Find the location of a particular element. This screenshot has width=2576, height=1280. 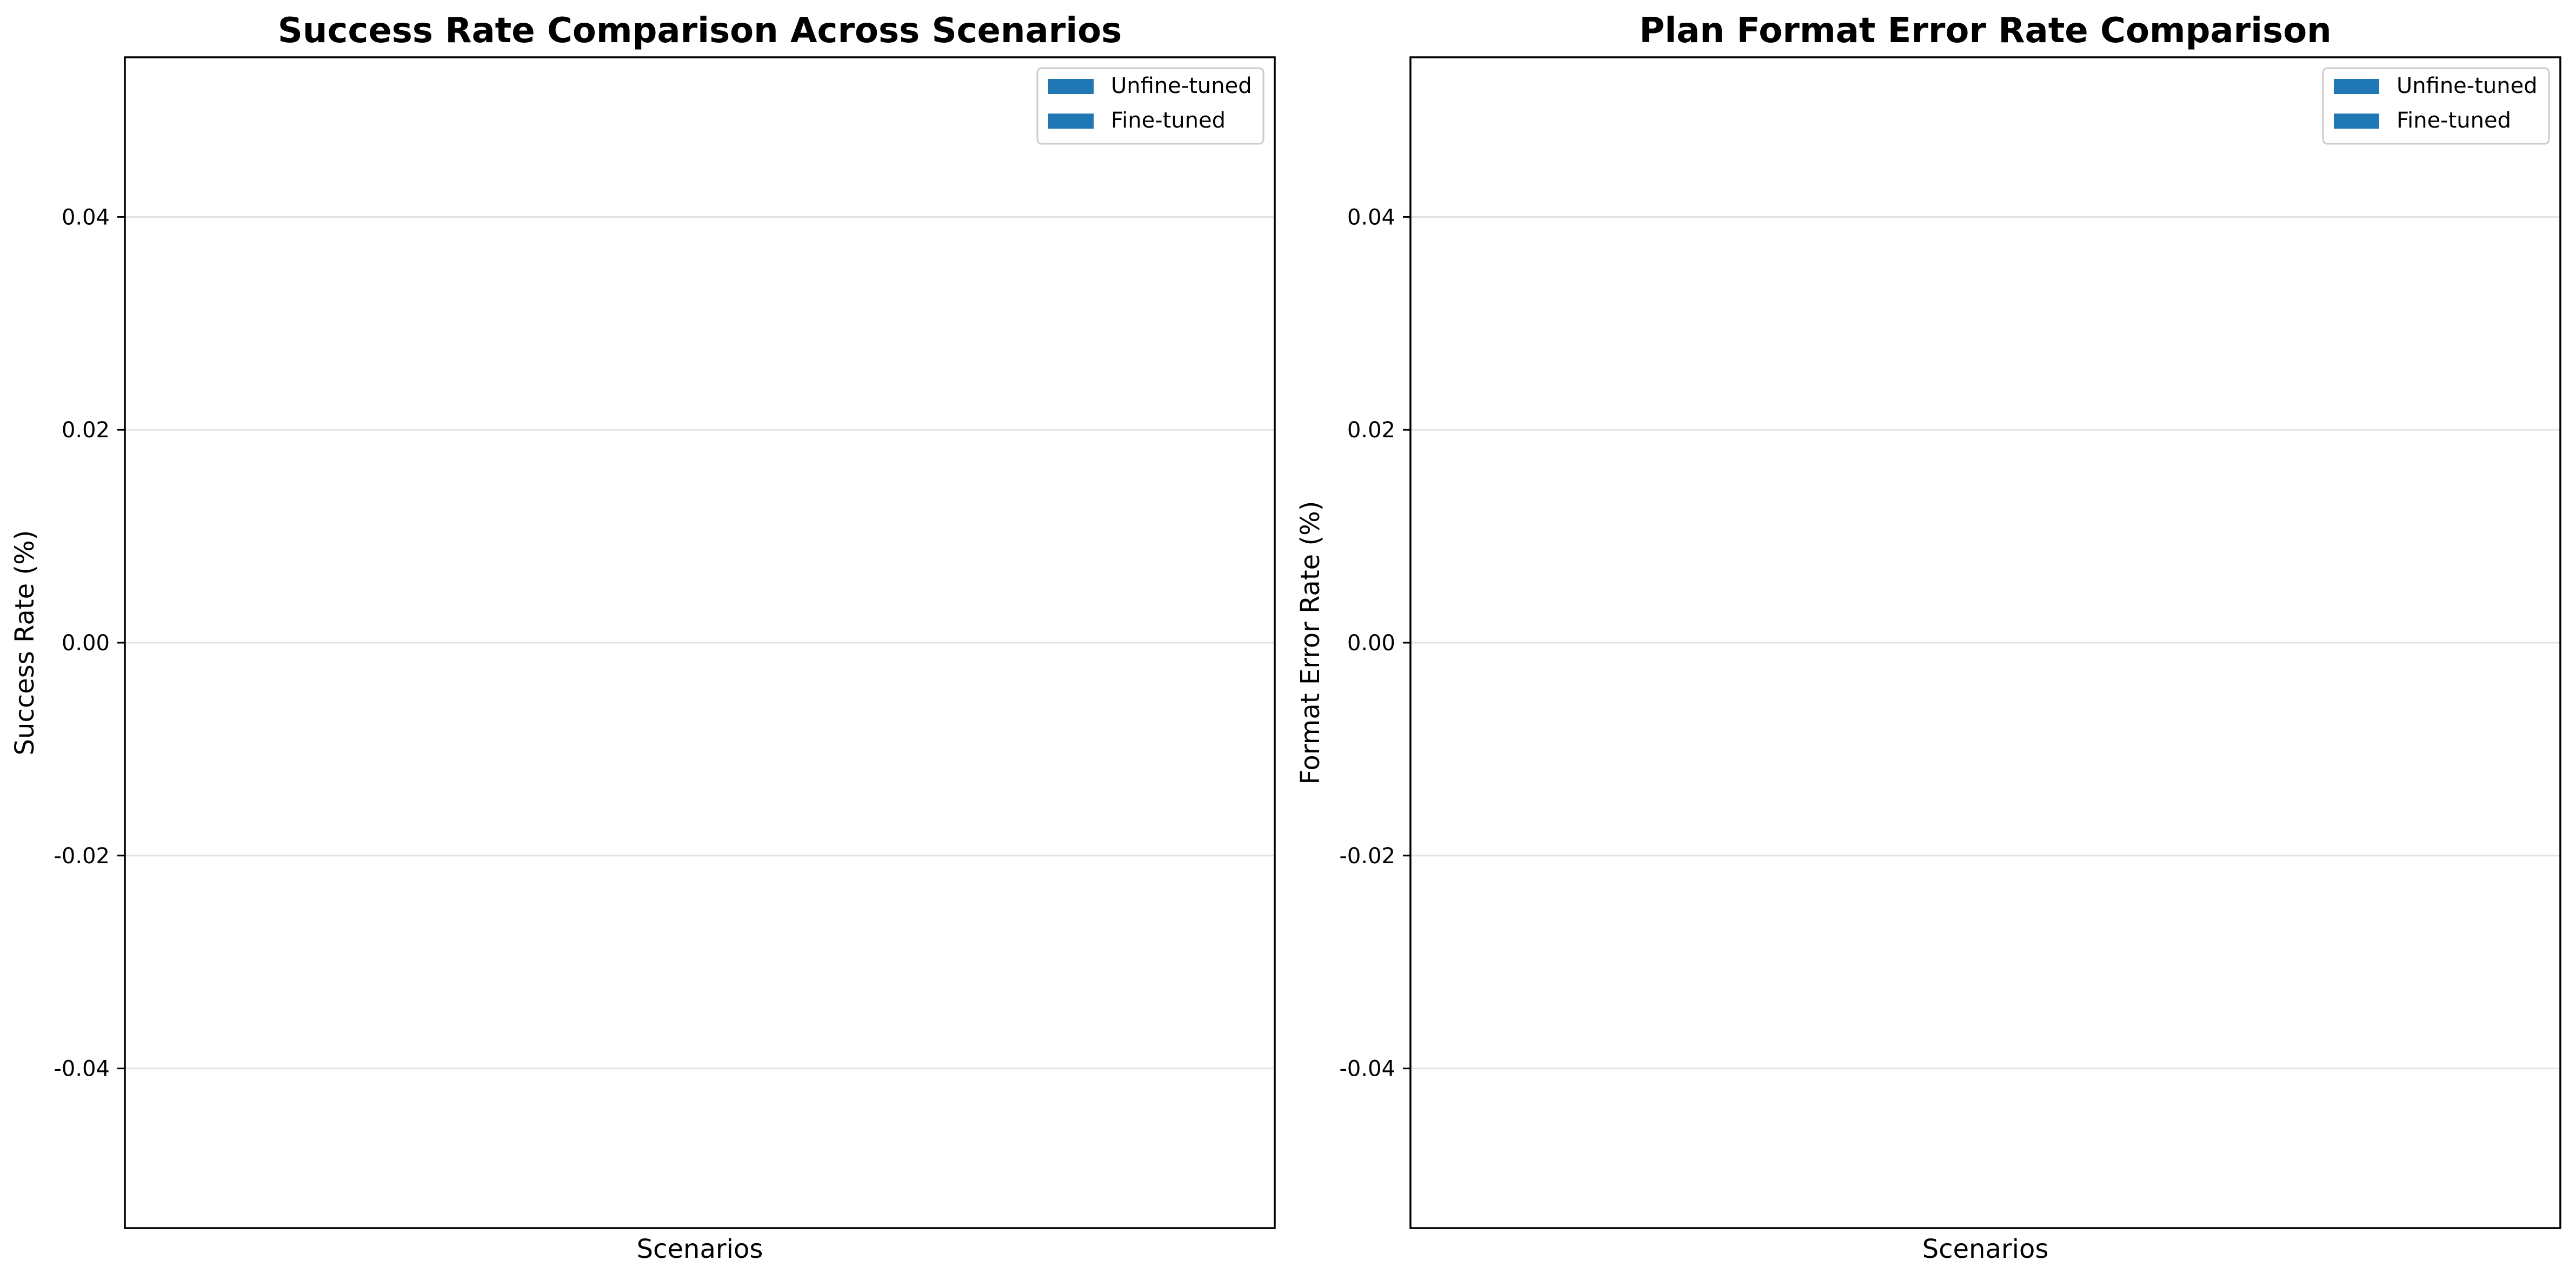

chart-title: Plan Format Error Rate Comparison is located at coordinates (1985, 31).